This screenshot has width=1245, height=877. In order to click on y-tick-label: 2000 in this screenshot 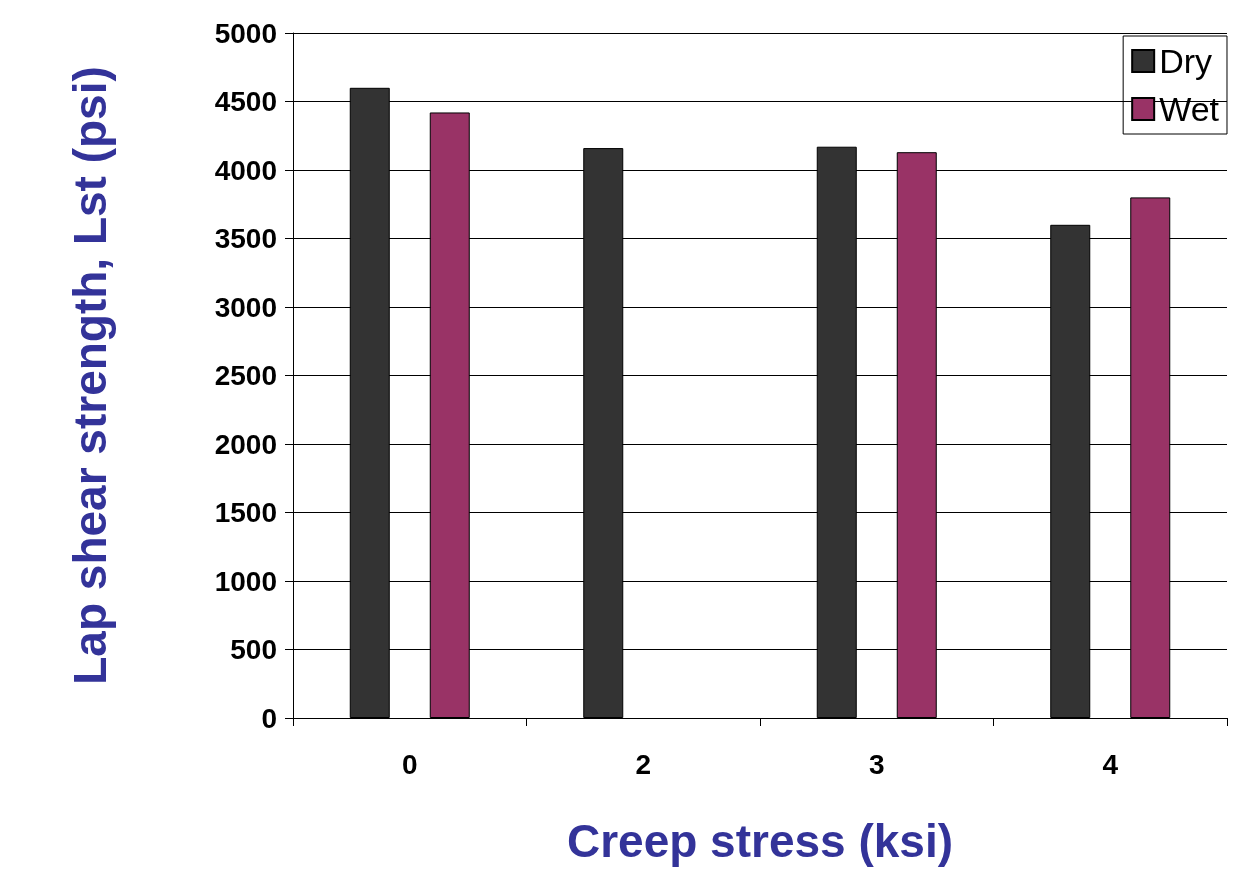, I will do `click(245, 444)`.